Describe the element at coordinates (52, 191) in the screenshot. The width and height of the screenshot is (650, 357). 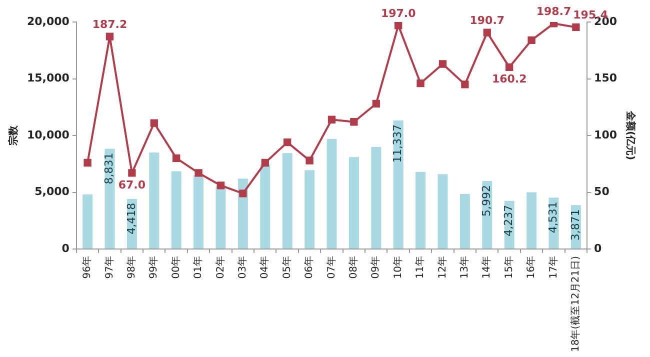
I see `y-tick-label: 5,000` at that location.